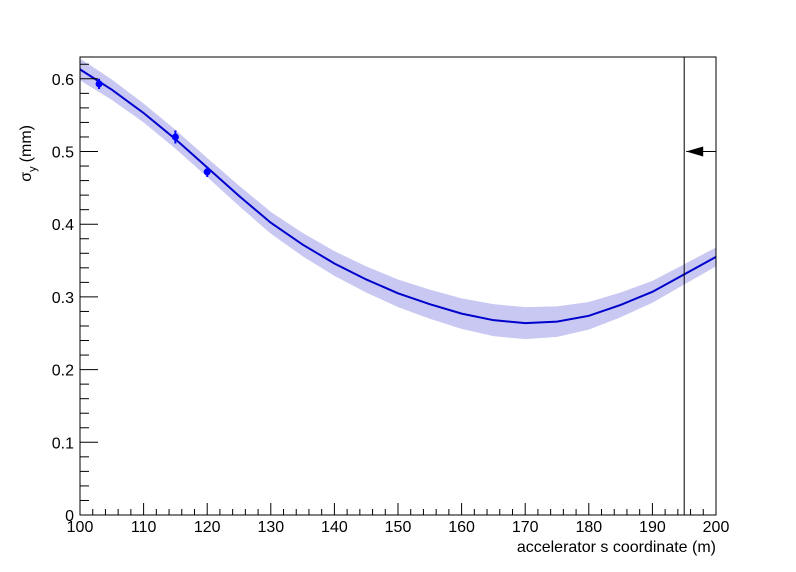 The width and height of the screenshot is (796, 572). Describe the element at coordinates (63, 443) in the screenshot. I see `y-tick-label: 0.1` at that location.